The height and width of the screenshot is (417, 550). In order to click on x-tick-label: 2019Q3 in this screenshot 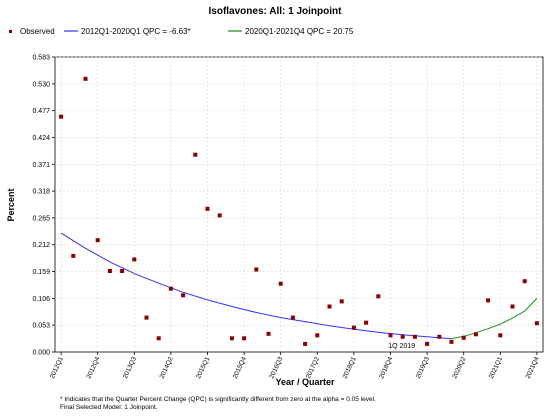, I will do `click(423, 368)`.